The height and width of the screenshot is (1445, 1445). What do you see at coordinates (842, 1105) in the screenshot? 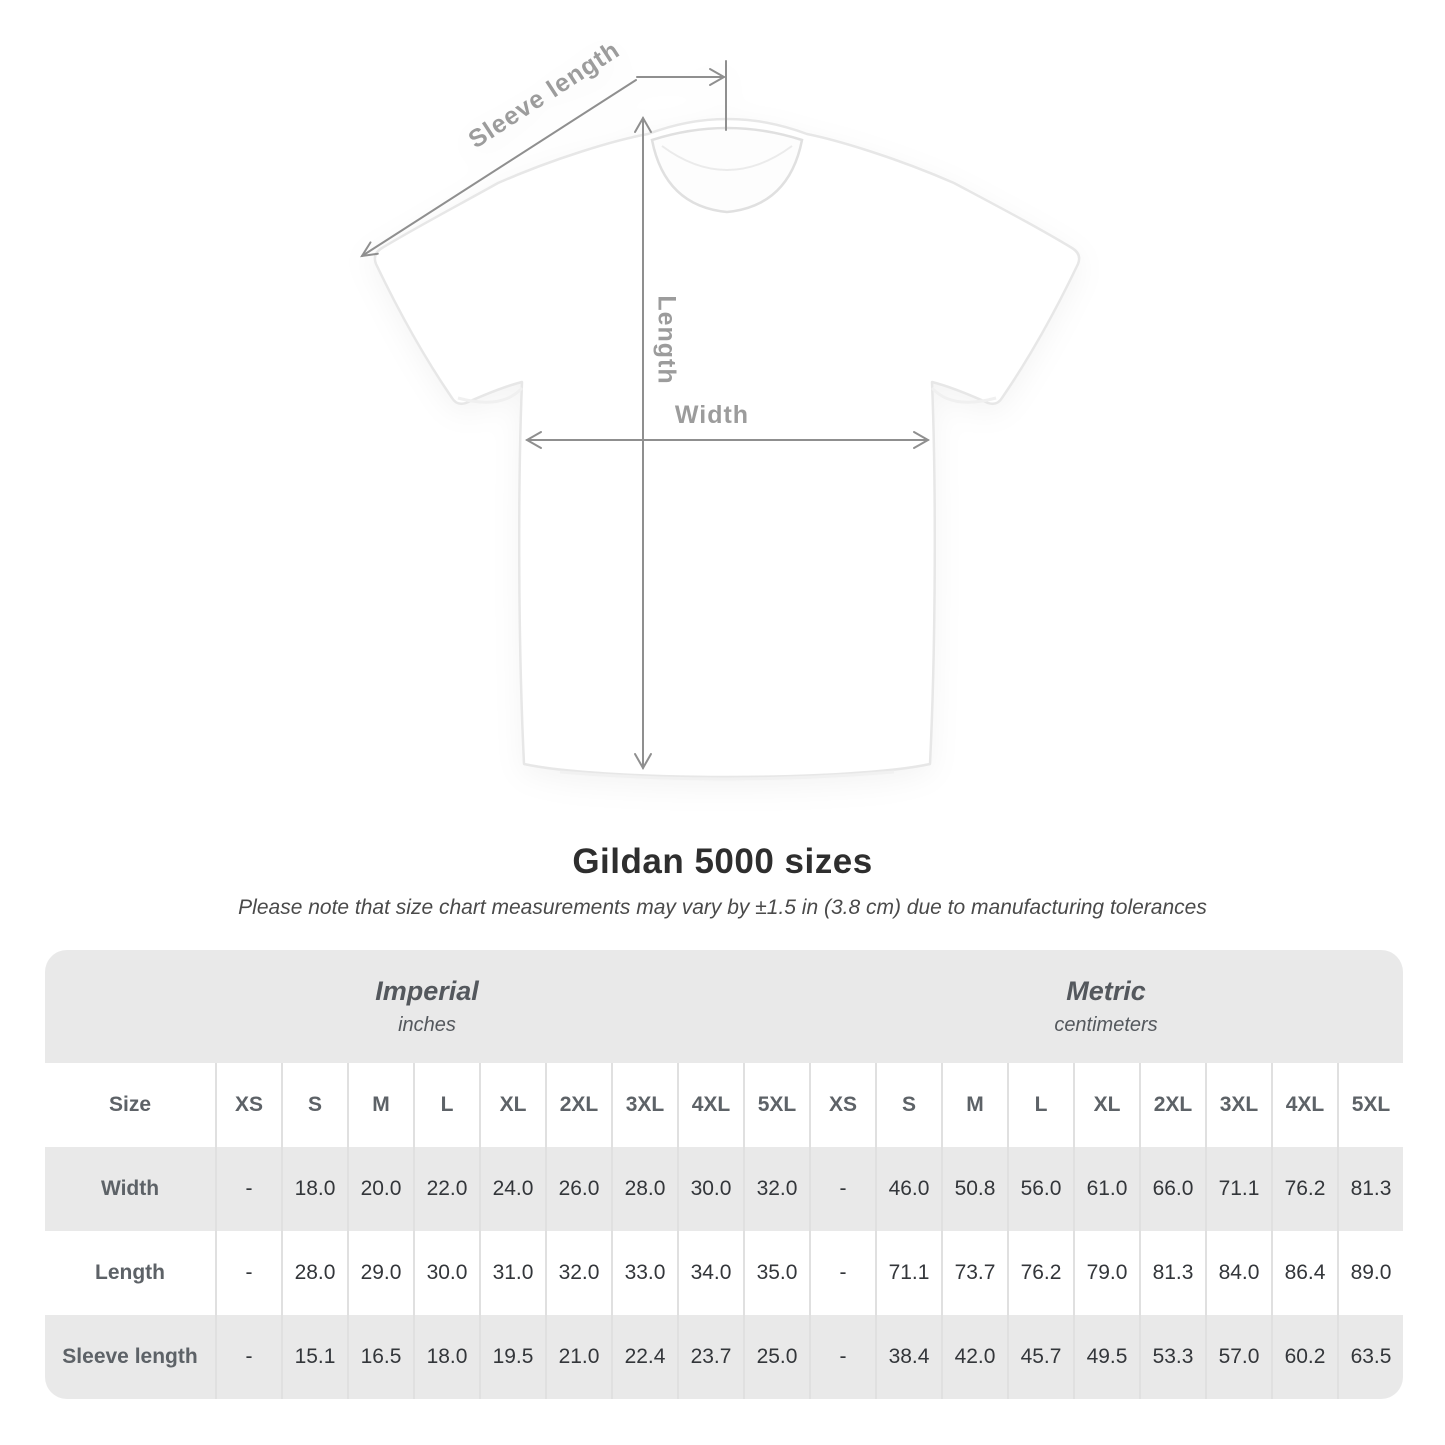
I see `metric-size-header-cell: XS` at bounding box center [842, 1105].